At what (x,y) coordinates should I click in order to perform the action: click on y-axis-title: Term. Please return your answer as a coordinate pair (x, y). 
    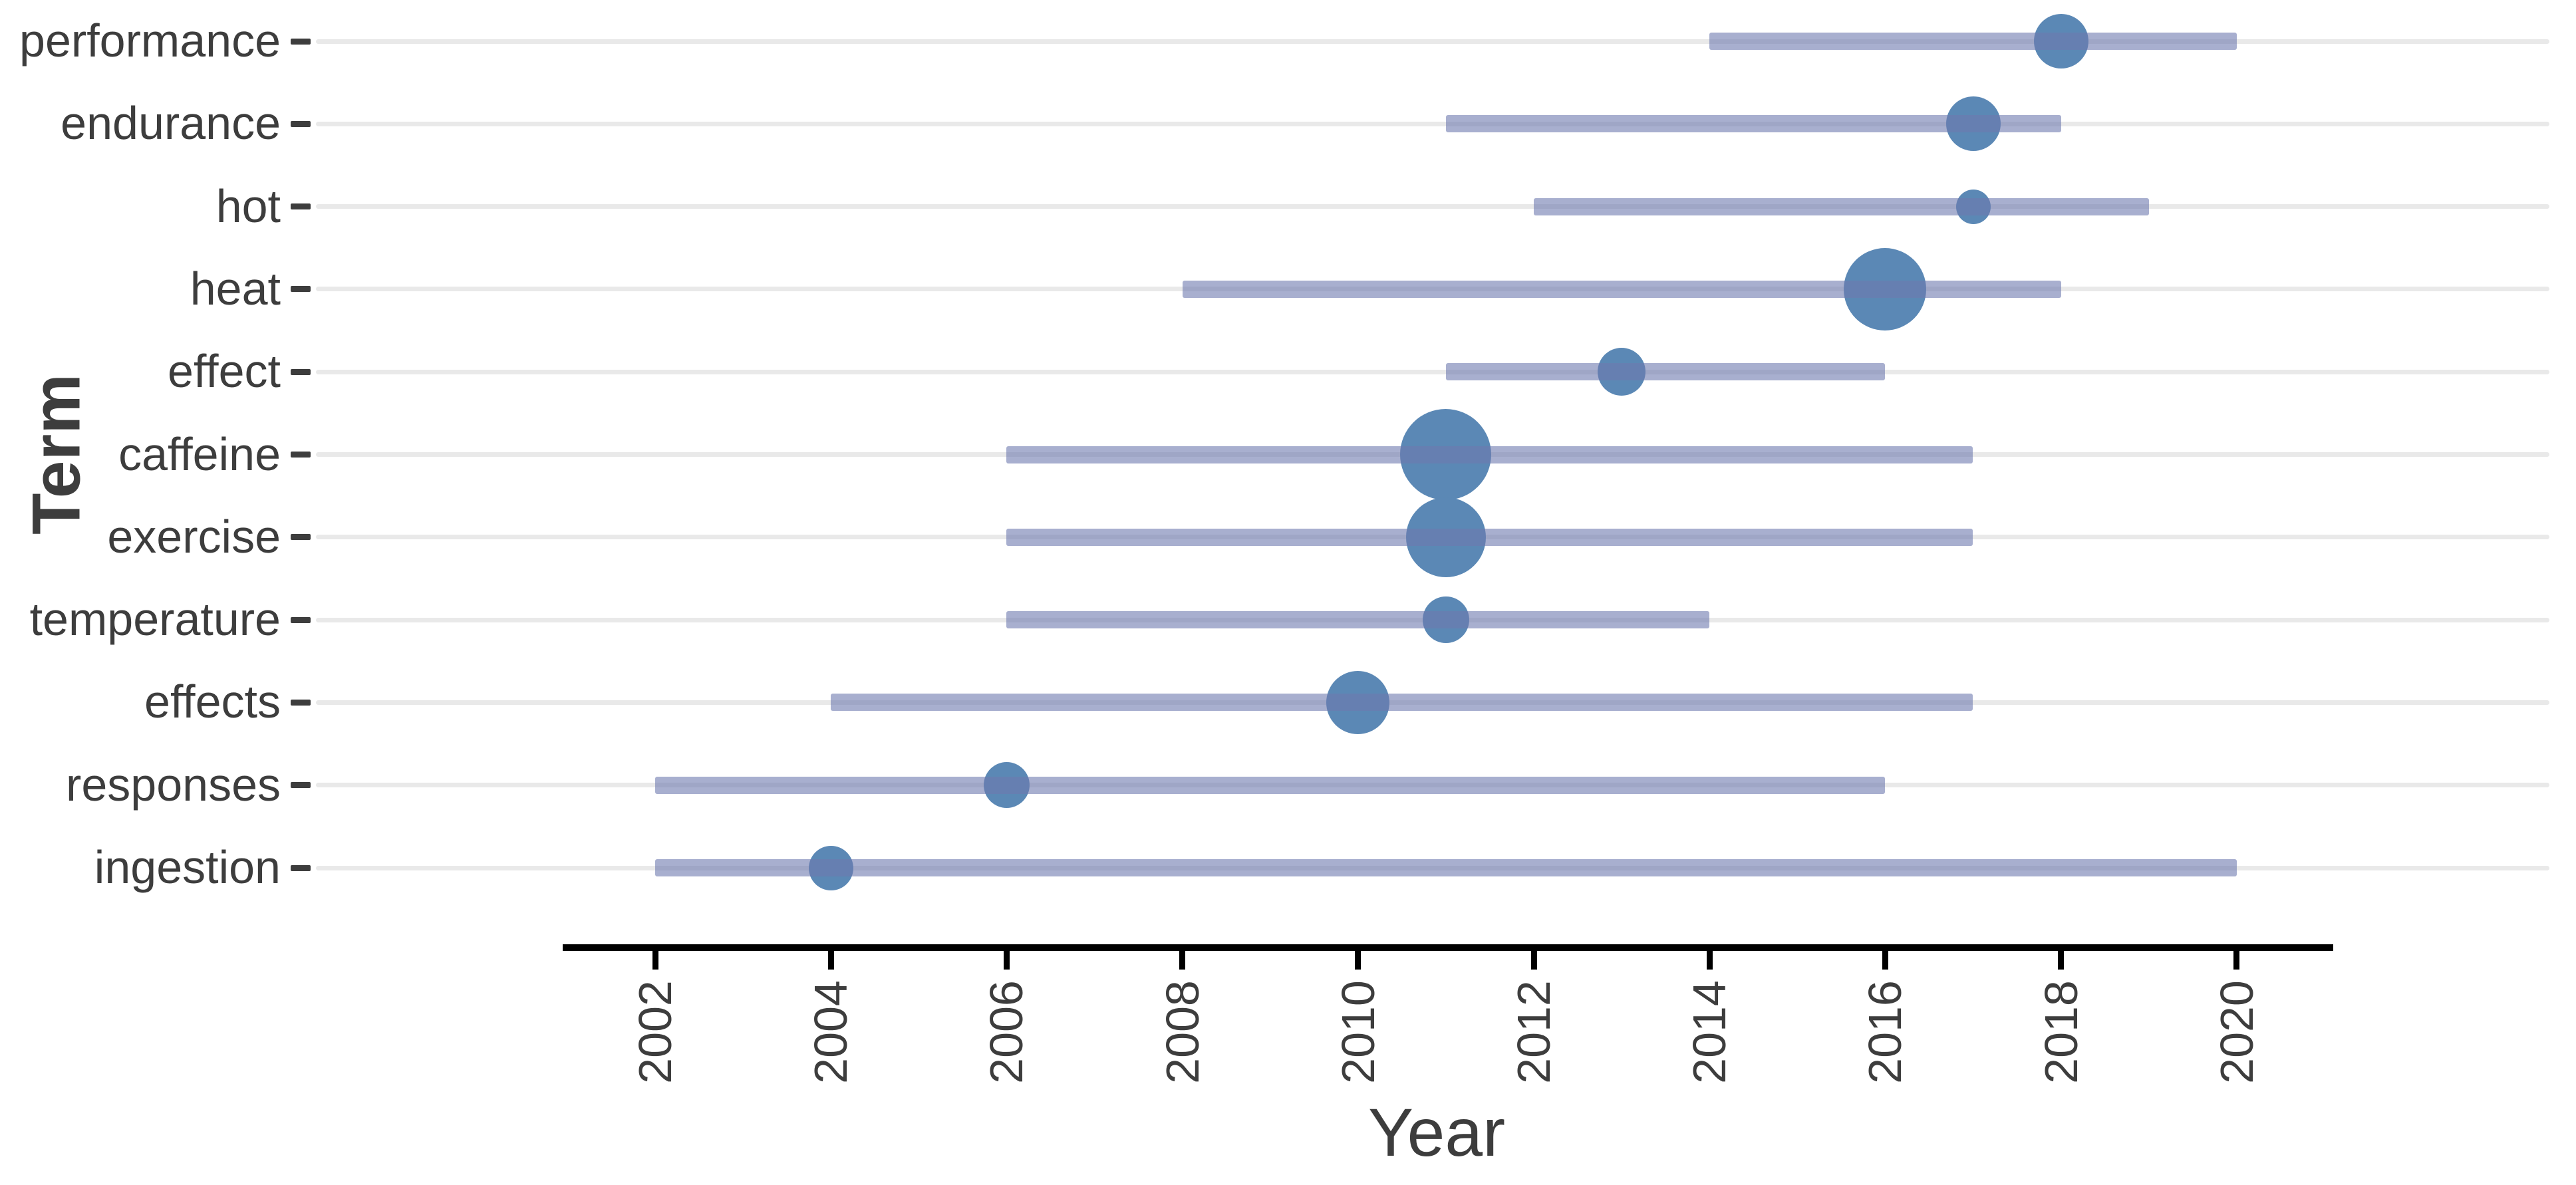
    Looking at the image, I should click on (56, 454).